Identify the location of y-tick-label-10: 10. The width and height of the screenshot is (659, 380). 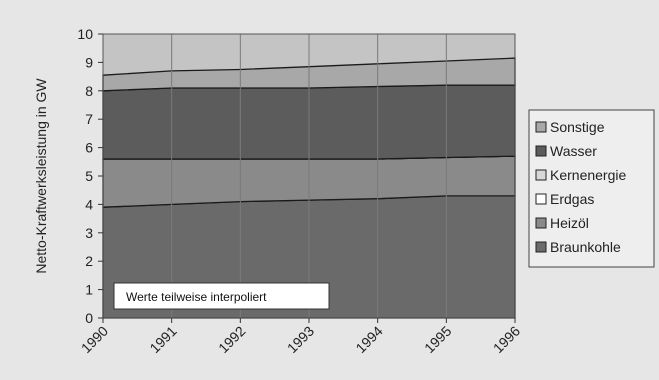
(85, 34).